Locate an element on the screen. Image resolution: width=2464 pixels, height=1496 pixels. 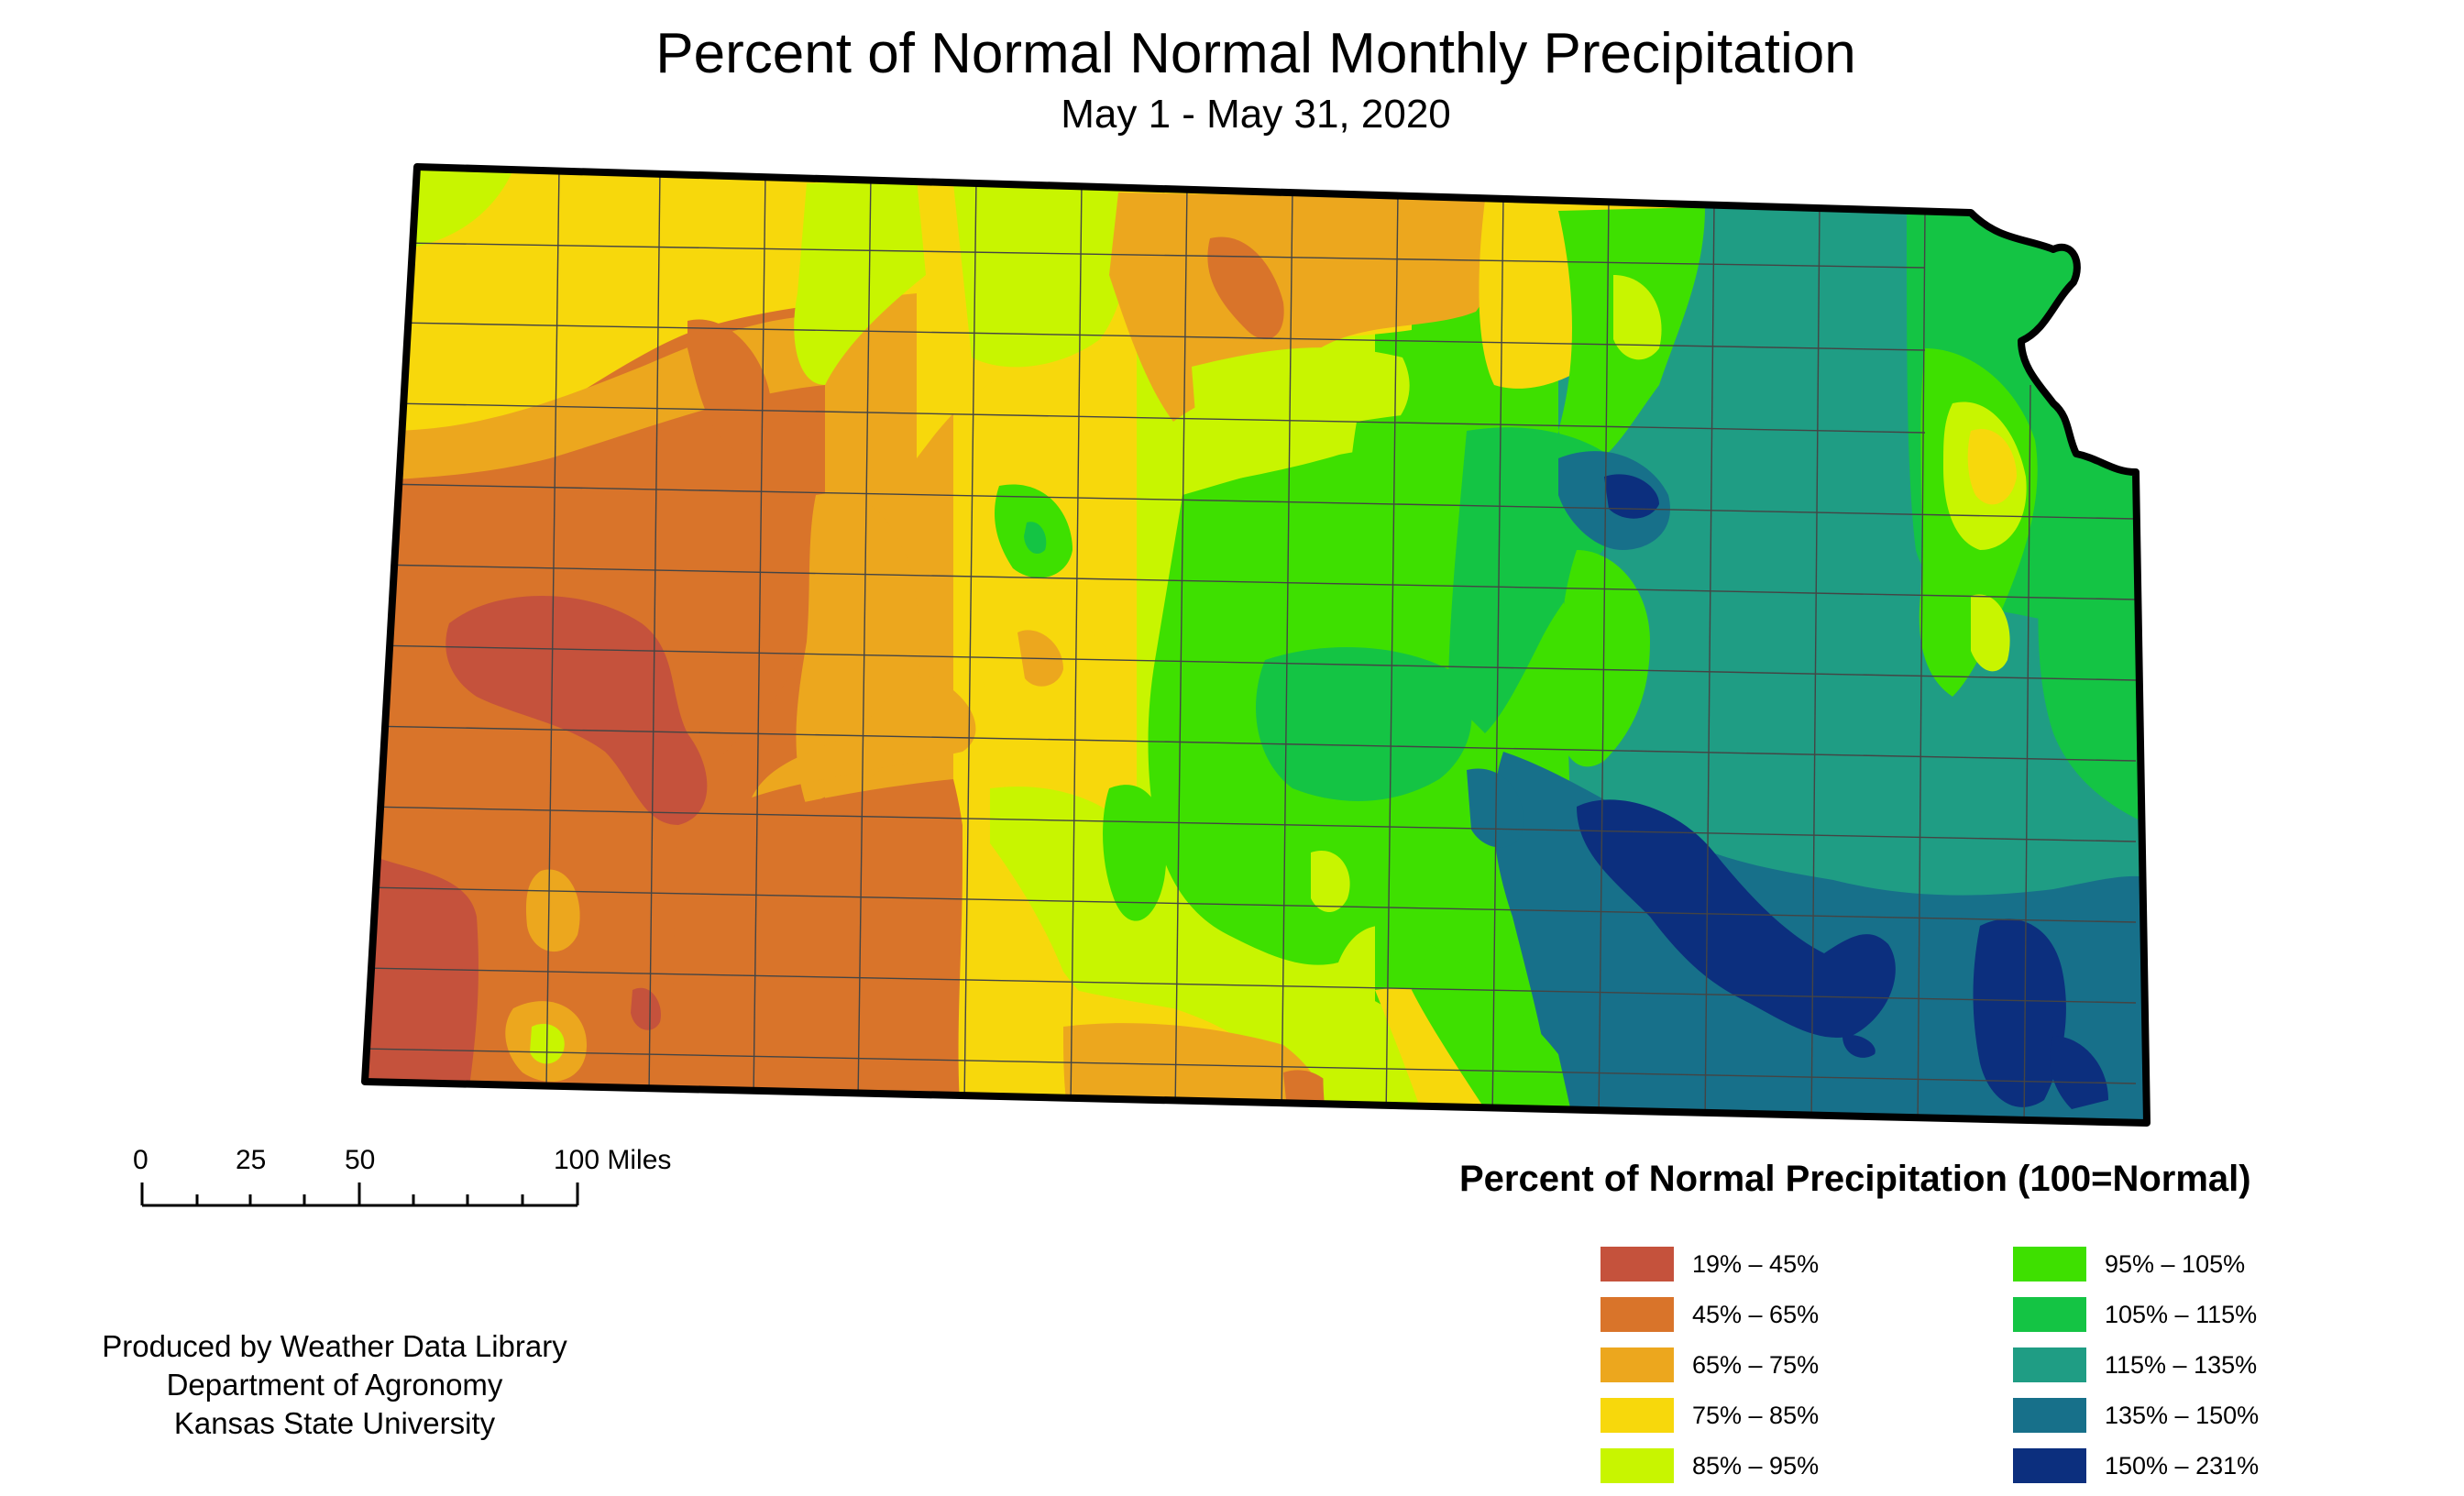
legend-item: 115% – 135% is located at coordinates (2135, 1365).